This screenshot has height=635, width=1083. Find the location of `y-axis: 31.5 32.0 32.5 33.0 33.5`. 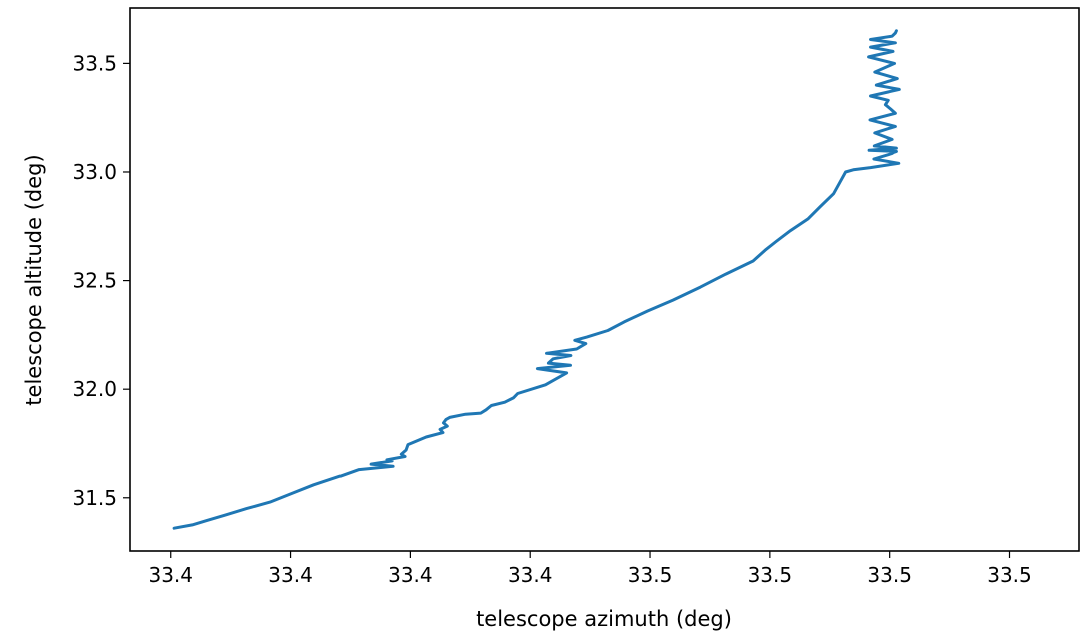

y-axis: 31.5 32.0 32.5 33.0 33.5 is located at coordinates (101, 280).